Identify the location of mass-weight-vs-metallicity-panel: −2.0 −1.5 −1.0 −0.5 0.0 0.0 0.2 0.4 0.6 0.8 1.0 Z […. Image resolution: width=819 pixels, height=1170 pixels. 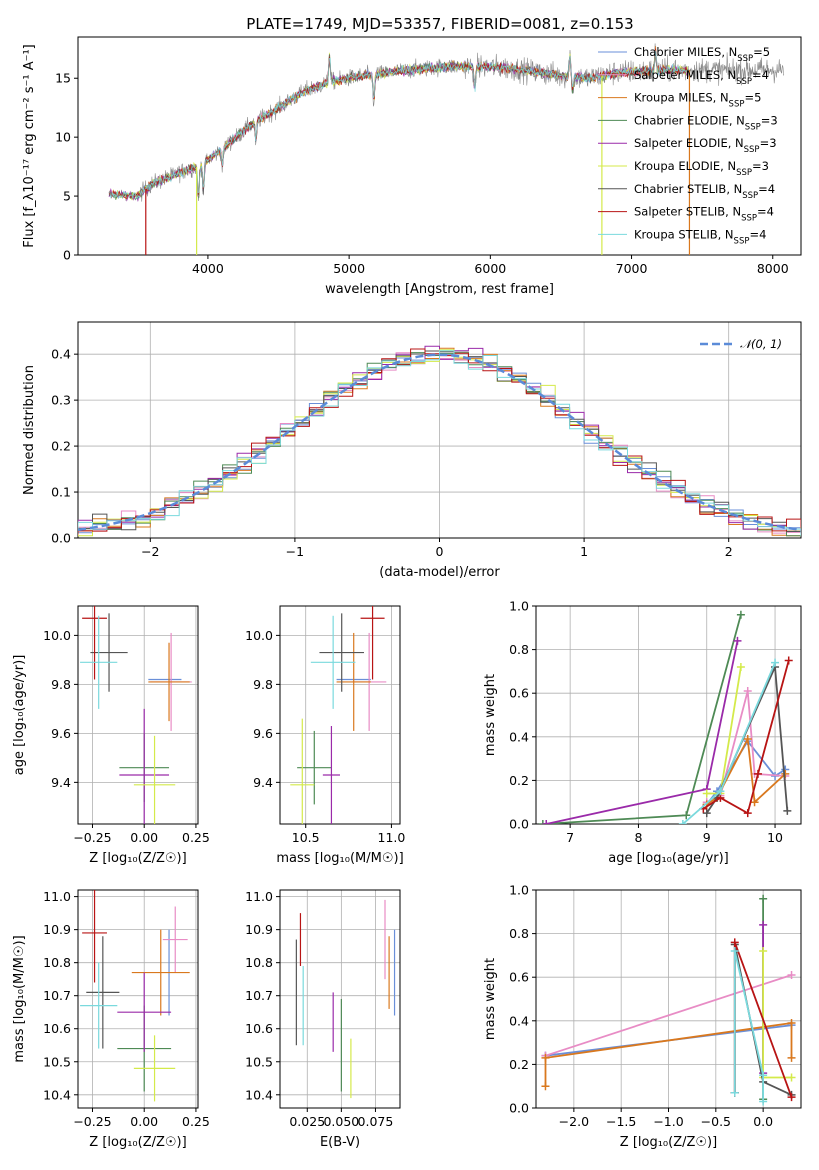
(642, 1016).